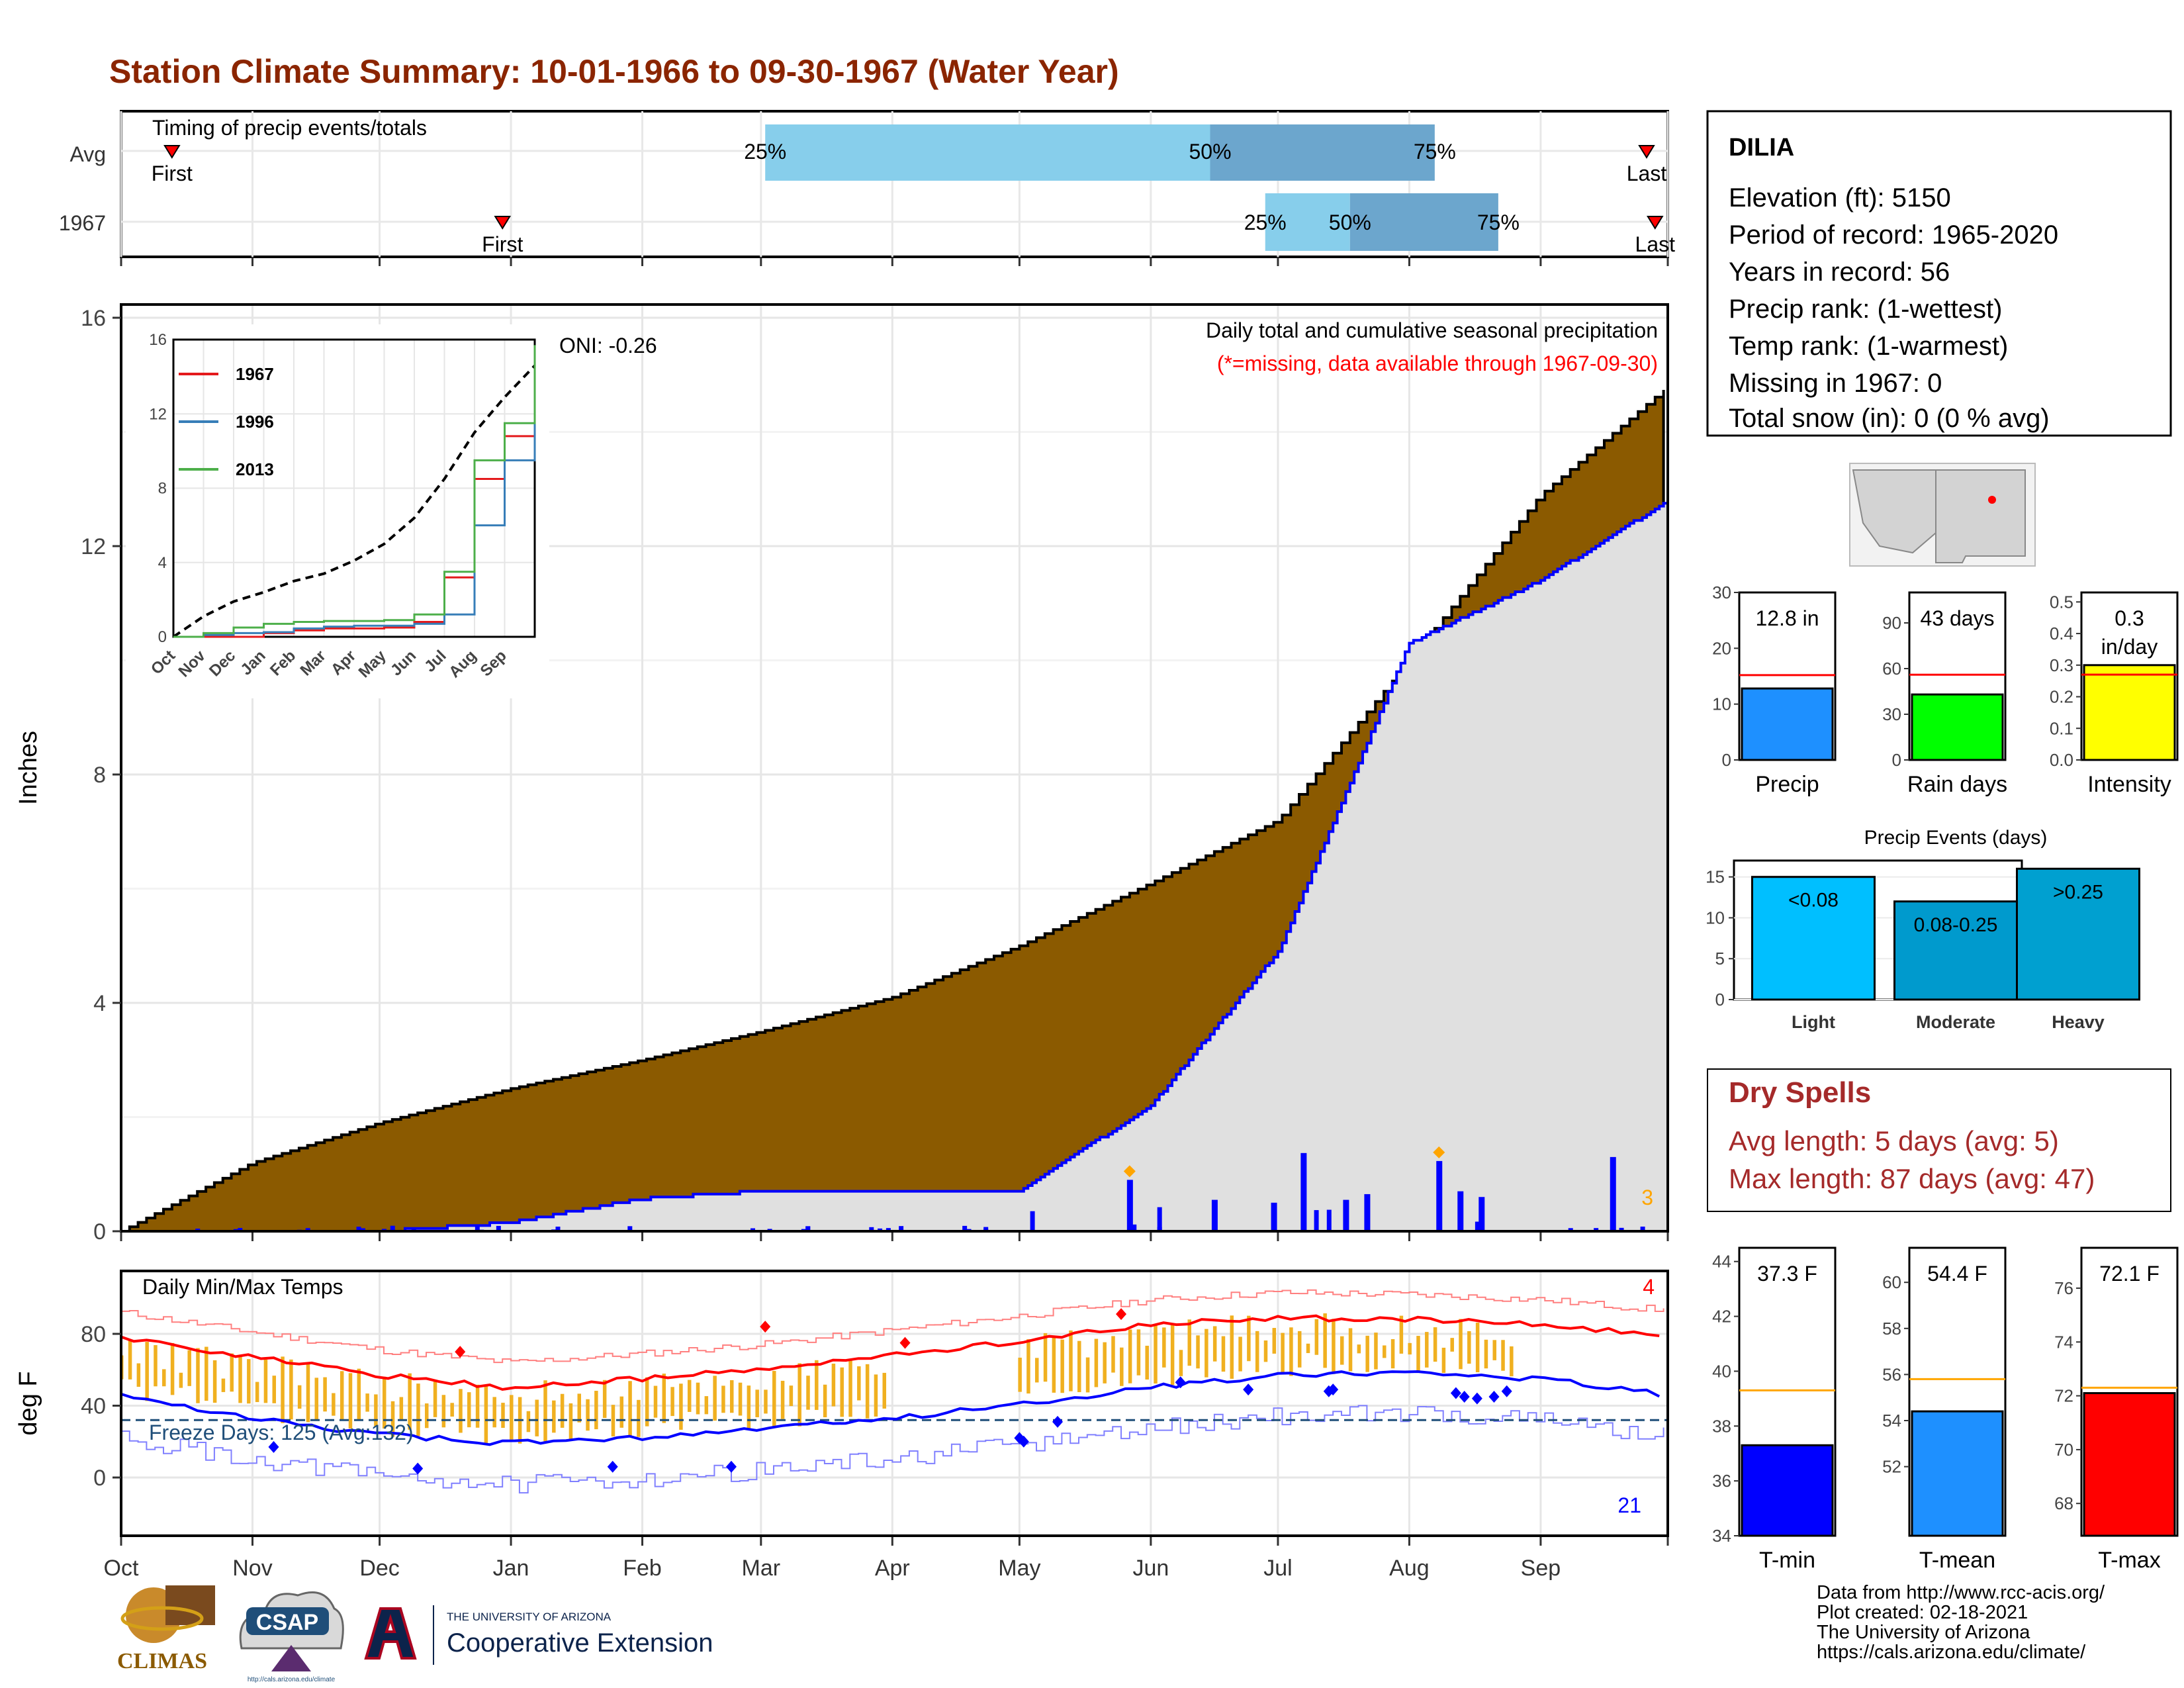 This screenshot has height=1688, width=2184. Describe the element at coordinates (1498, 222) in the screenshot. I see `timing-year-q75-label: 75%` at that location.